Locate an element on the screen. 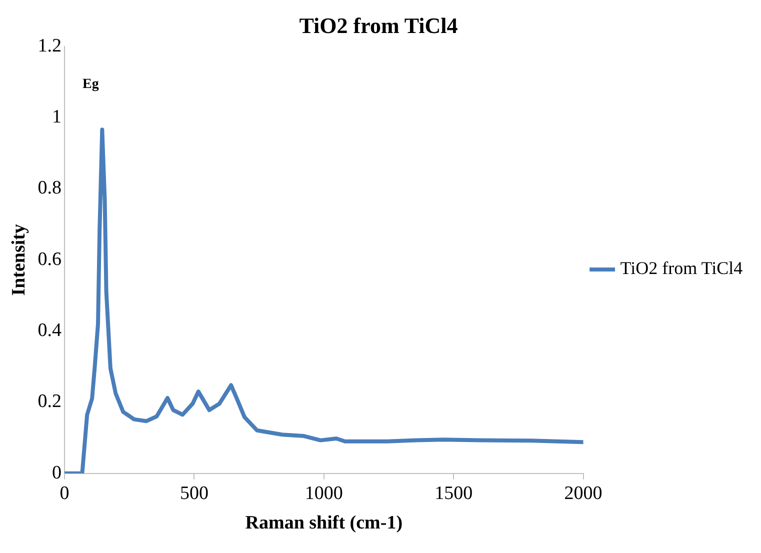 This screenshot has height=553, width=761. x-axis-title: Raman shift (cm-1) is located at coordinates (324, 523).